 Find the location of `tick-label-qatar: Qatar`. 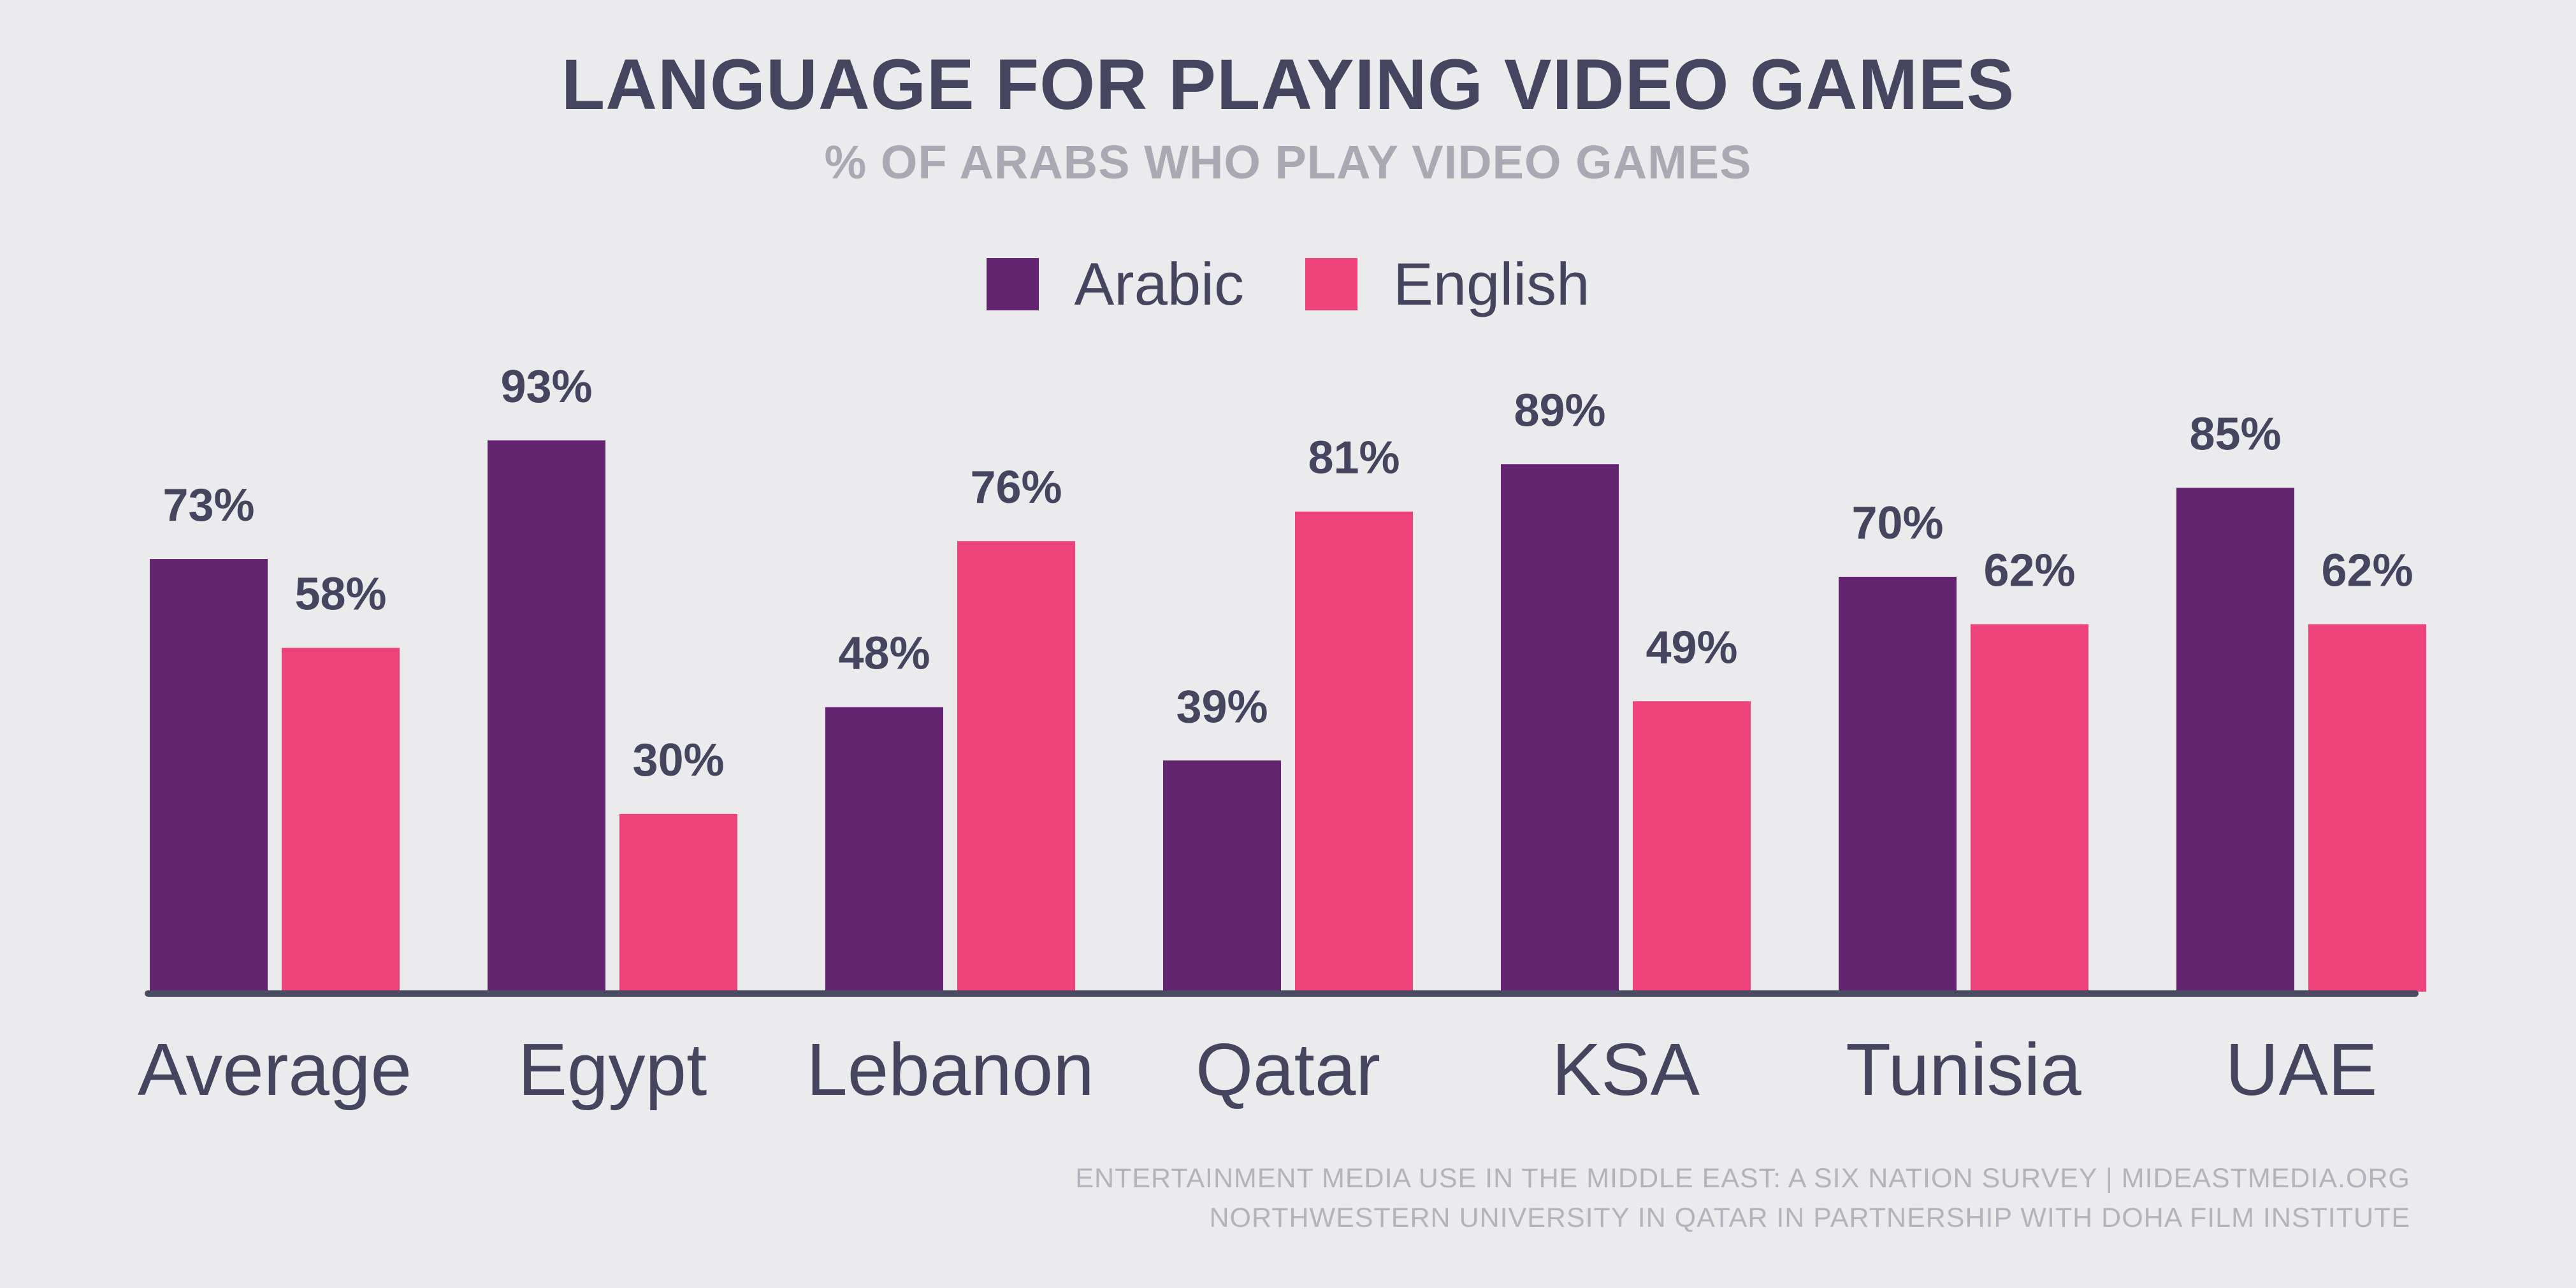

tick-label-qatar: Qatar is located at coordinates (1288, 1069).